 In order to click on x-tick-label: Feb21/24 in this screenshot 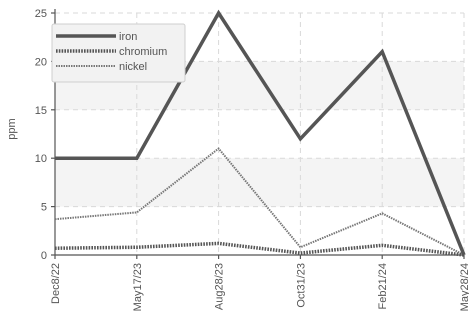, I will do `click(383, 286)`.